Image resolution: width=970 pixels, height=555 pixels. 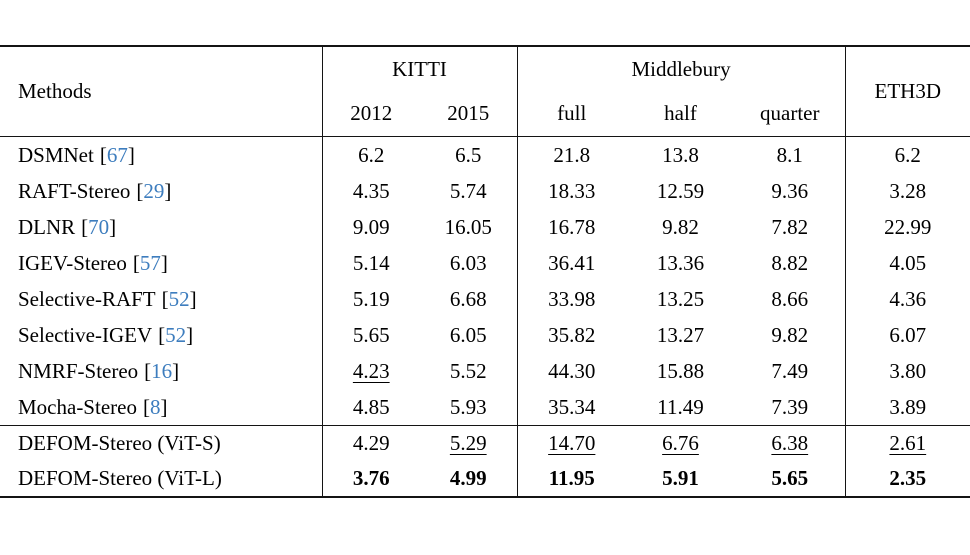 I want to click on metric-cell: 12.59, so click(x=680, y=191).